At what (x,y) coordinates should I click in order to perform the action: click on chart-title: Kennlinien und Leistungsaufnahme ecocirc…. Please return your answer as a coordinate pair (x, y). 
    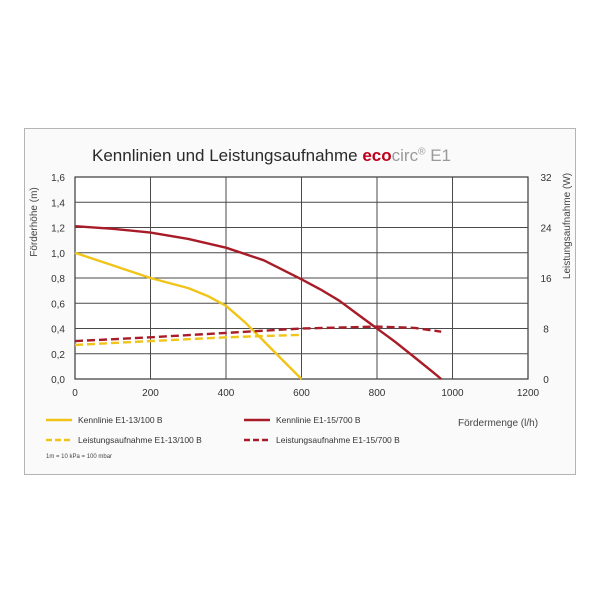
    Looking at the image, I should click on (271, 156).